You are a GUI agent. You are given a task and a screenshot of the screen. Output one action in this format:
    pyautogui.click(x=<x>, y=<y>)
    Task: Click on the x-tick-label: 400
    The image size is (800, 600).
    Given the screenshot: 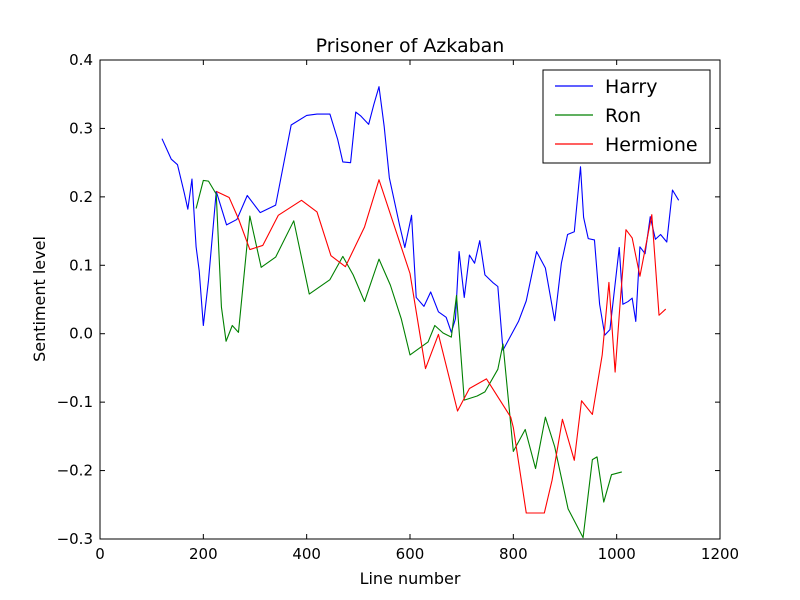 What is the action you would take?
    pyautogui.click(x=306, y=554)
    